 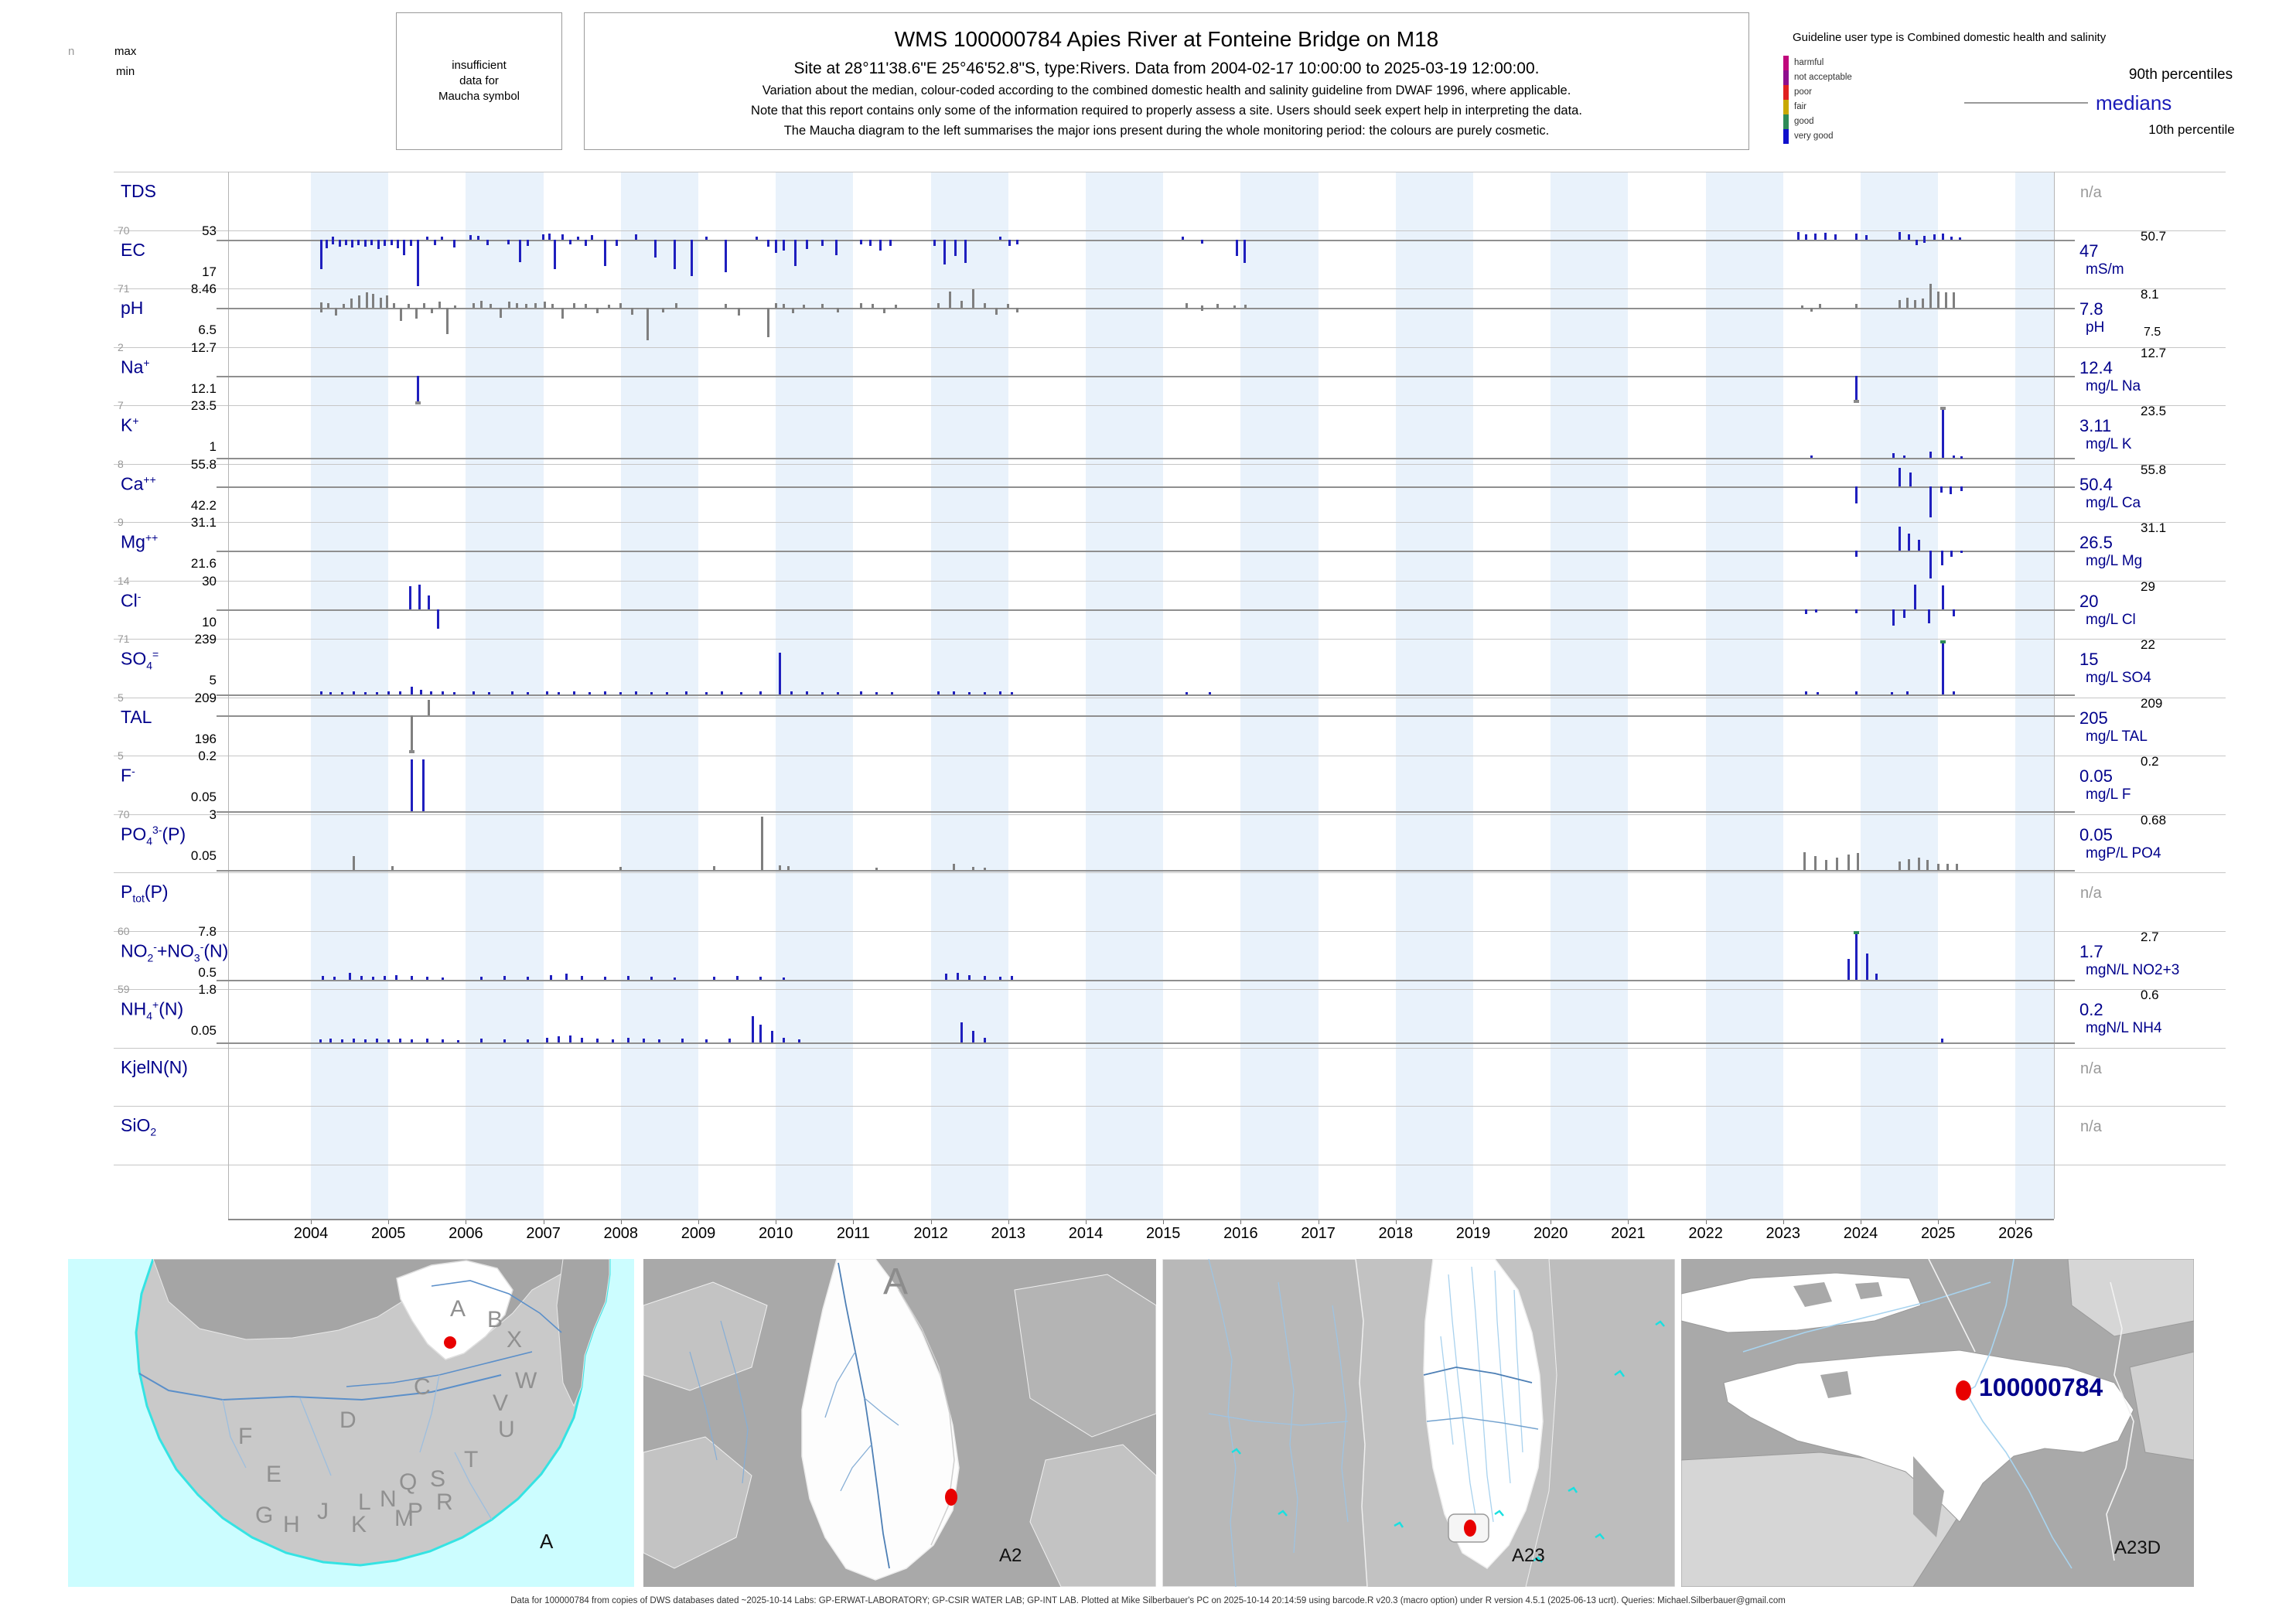 I want to click on param-n-count: 59, so click(x=124, y=989).